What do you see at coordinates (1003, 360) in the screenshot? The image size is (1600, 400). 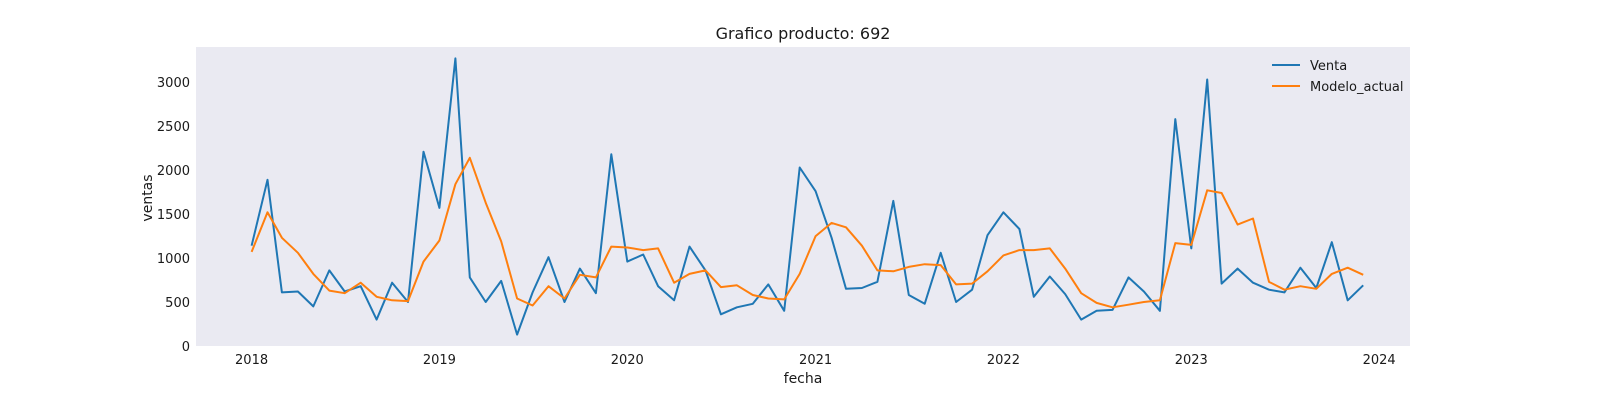 I see `x-tick-label: 2022` at bounding box center [1003, 360].